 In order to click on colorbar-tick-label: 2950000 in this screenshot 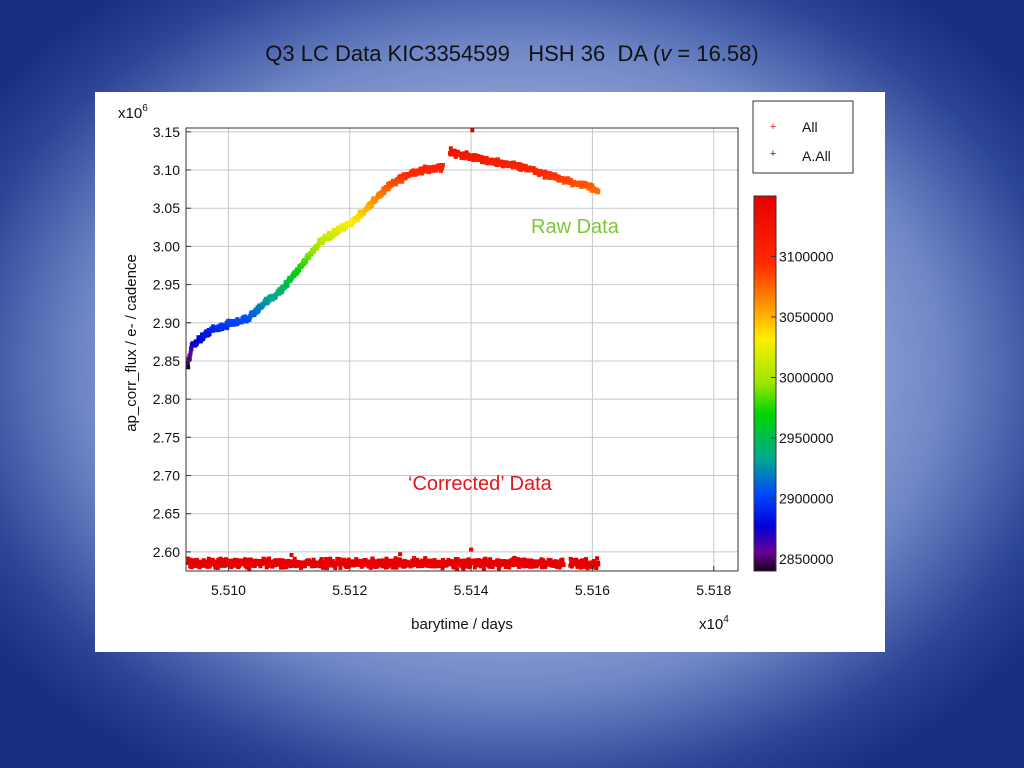, I will do `click(806, 438)`.